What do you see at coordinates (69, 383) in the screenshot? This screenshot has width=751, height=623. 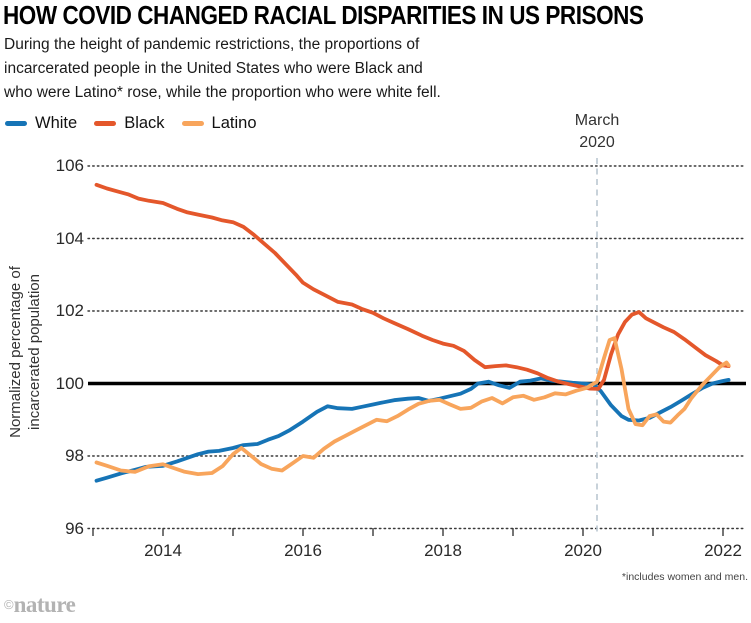 I see `y-tick-label-100: 100` at bounding box center [69, 383].